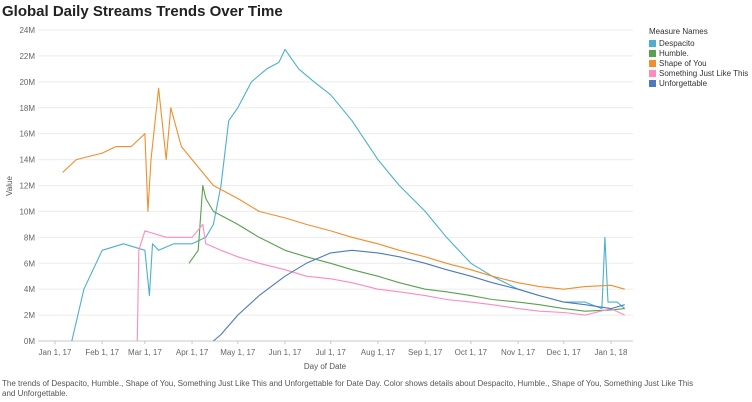 The height and width of the screenshot is (402, 752). Describe the element at coordinates (27, 160) in the screenshot. I see `y-tick-label: 14M` at that location.